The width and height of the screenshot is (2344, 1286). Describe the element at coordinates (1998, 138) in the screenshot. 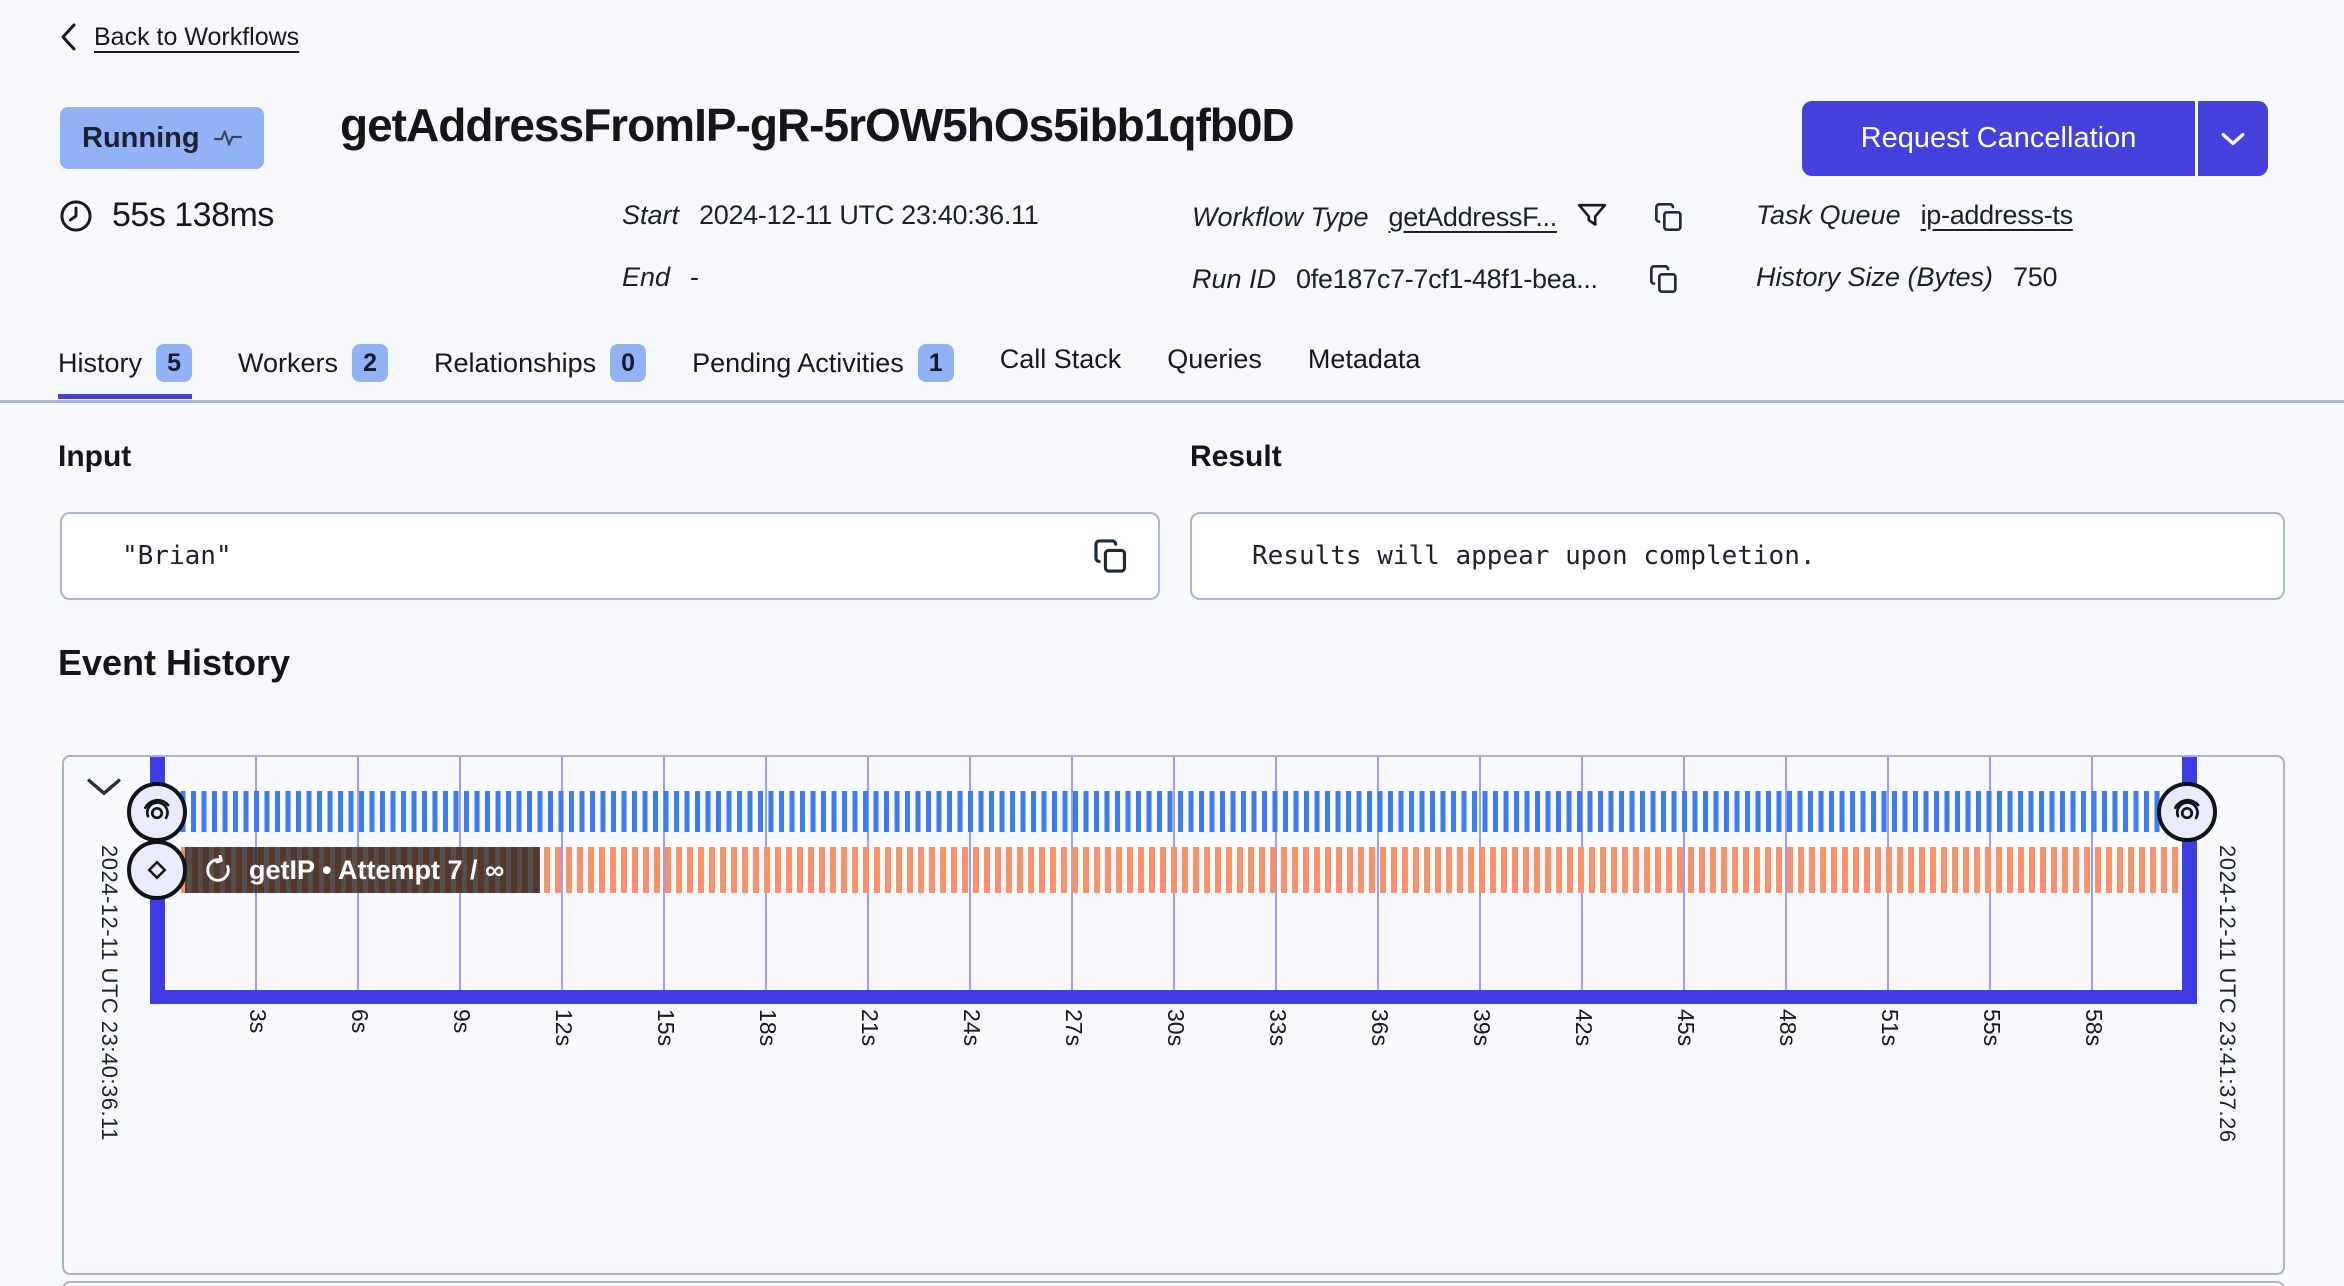

I see `request-cancellation-button: Request Cancellation` at that location.